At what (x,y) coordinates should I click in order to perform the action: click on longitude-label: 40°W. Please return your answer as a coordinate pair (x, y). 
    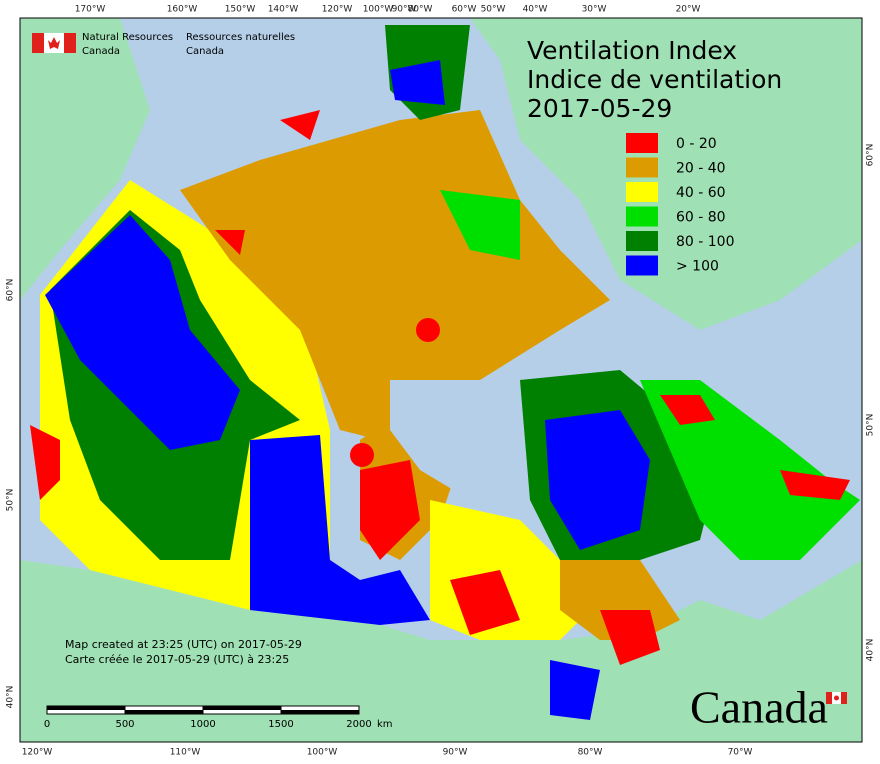
    Looking at the image, I should click on (535, 10).